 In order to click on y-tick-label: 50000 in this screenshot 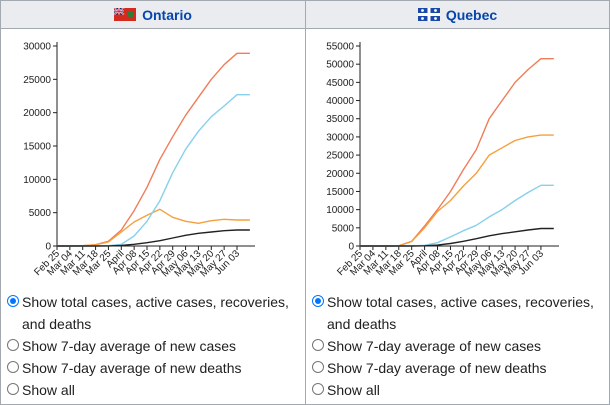, I will do `click(340, 65)`.